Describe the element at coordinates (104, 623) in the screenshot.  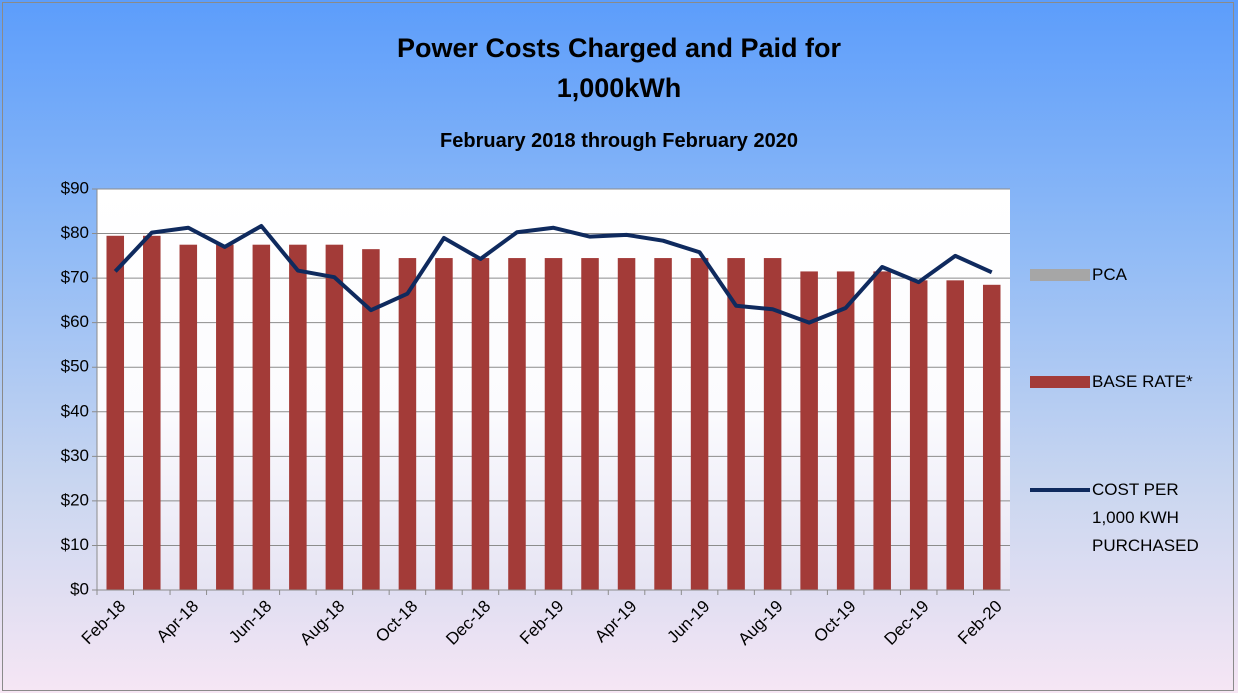
I see `x-tick-label: Feb-18` at that location.